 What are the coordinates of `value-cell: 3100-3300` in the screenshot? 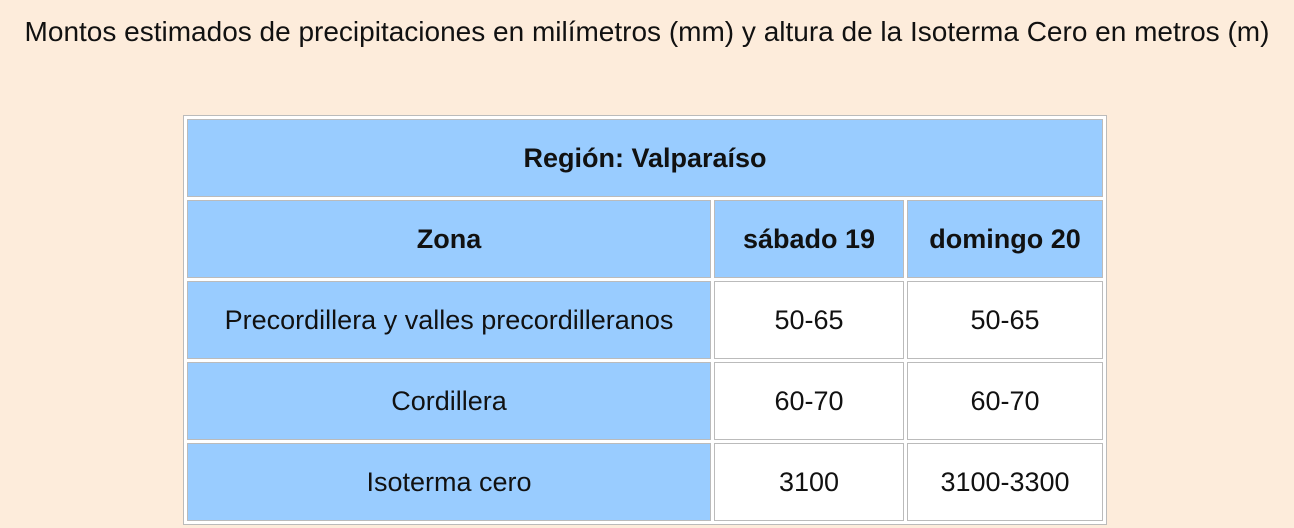 It's located at (1005, 482).